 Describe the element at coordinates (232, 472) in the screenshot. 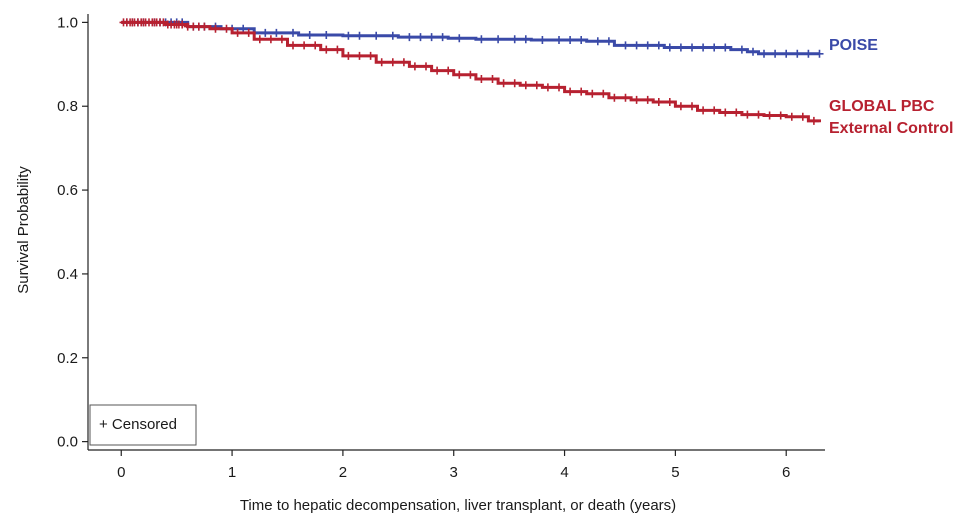

I see `x-tick-label: 1` at that location.